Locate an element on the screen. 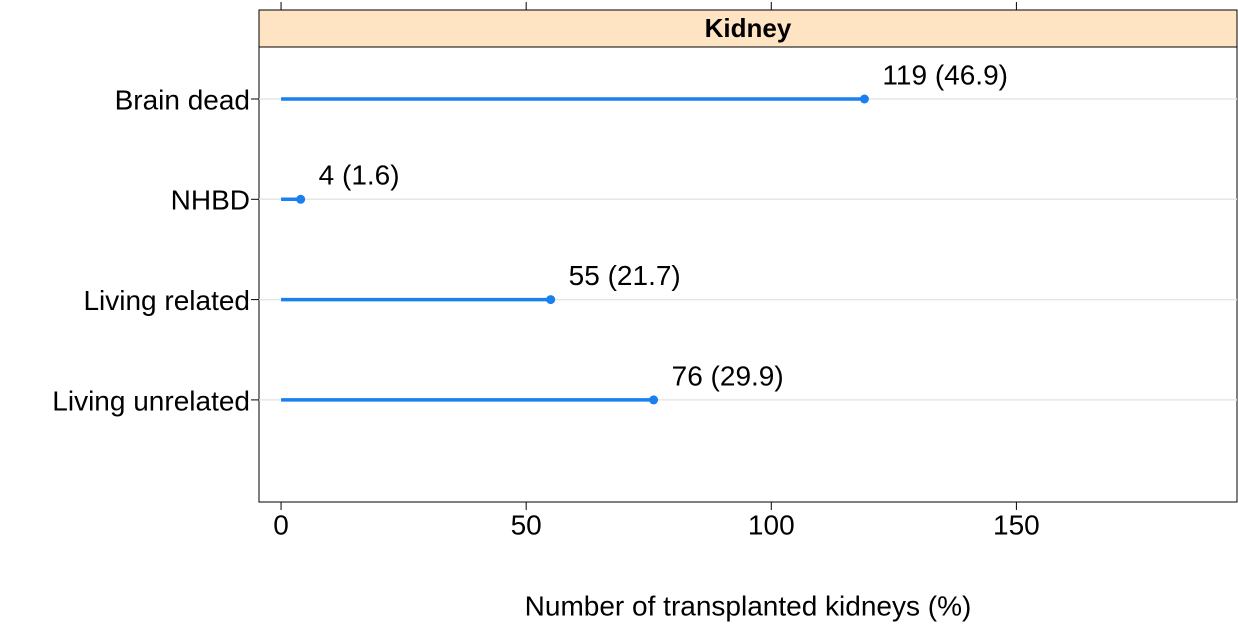 This screenshot has width=1238, height=633. y-tick-label: Living unrelated is located at coordinates (151, 400).